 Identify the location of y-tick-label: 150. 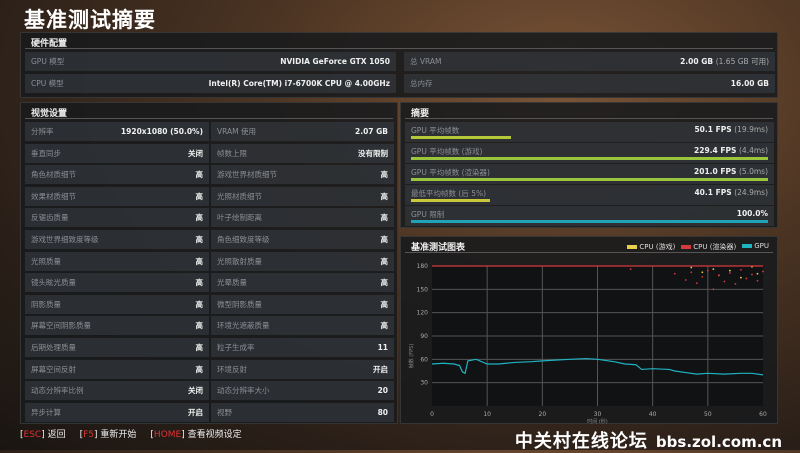
(423, 289).